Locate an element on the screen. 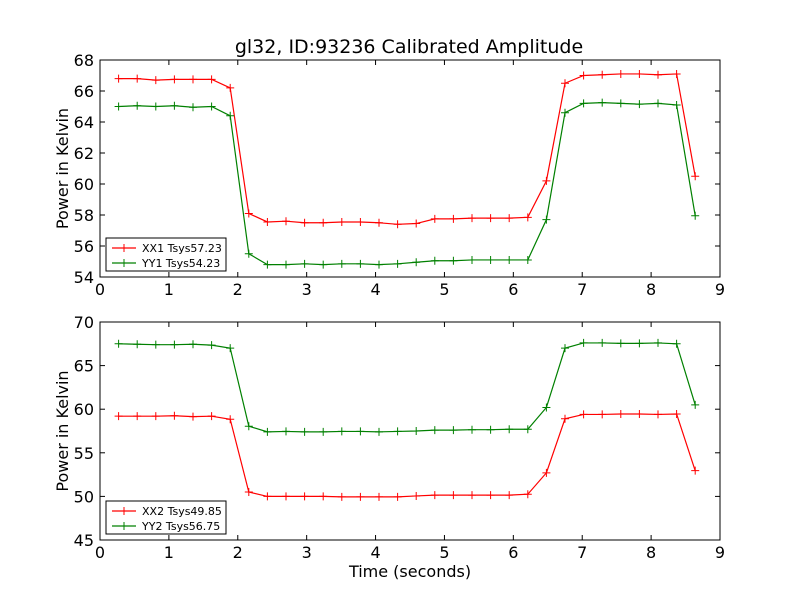 Image resolution: width=800 pixels, height=605 pixels. x-tick-label-top-9: 9 is located at coordinates (720, 289).